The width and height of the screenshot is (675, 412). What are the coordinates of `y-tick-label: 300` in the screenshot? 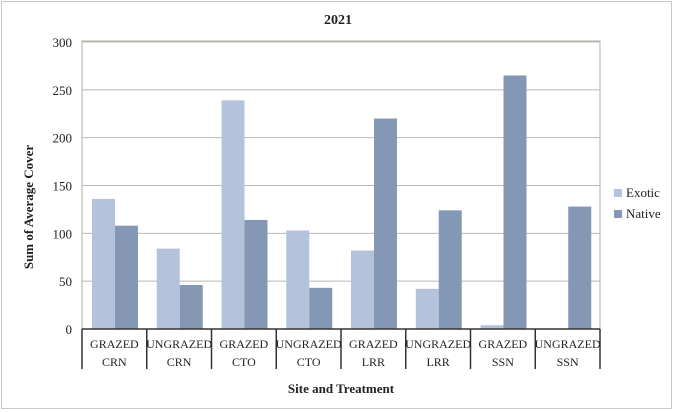 It's located at (63, 42).